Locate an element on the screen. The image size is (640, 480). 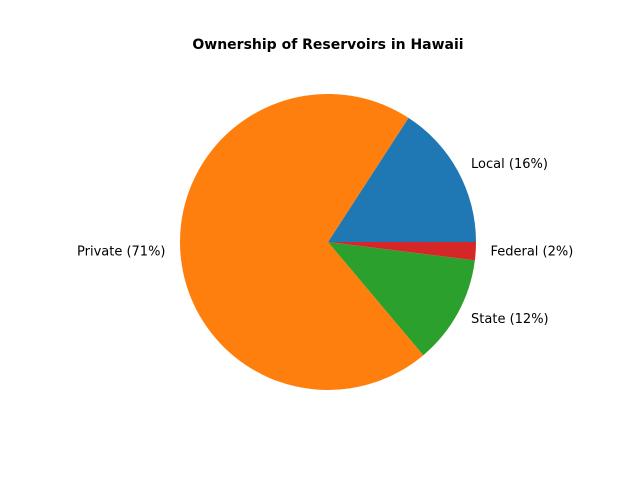
pie-label-private: Private (71%) is located at coordinates (121, 252).